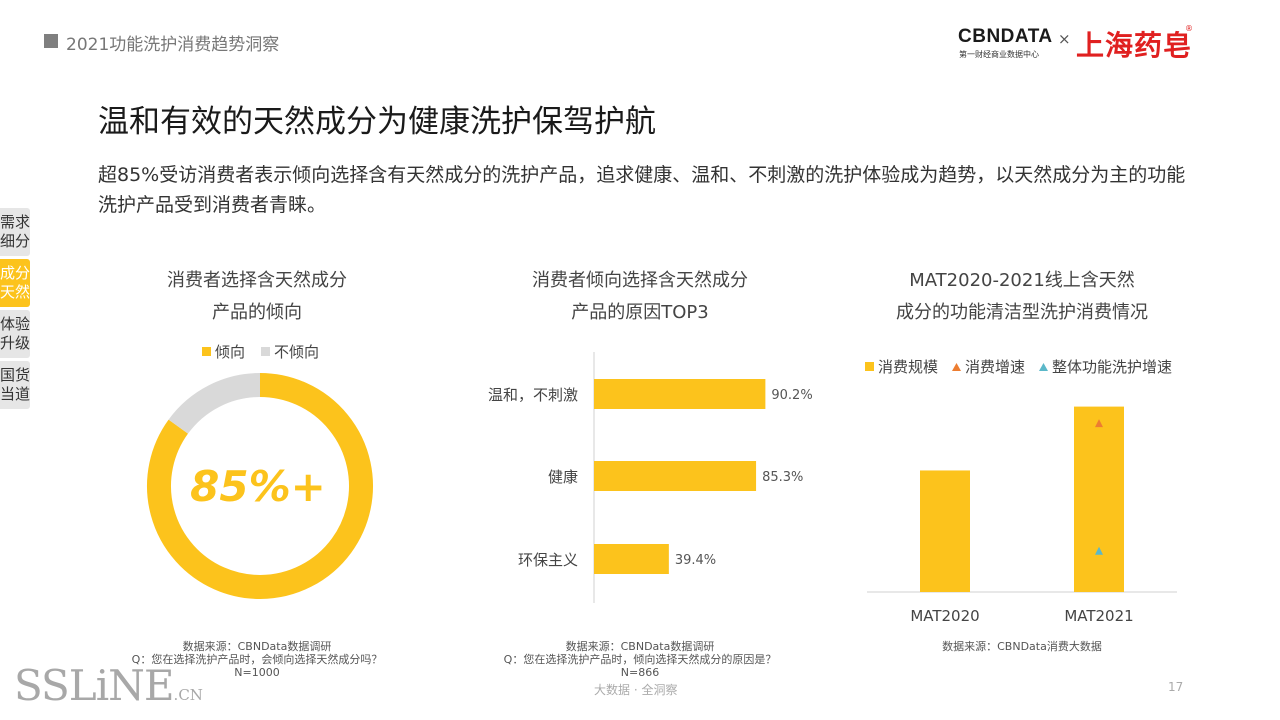 Image resolution: width=1280 pixels, height=720 pixels. Describe the element at coordinates (640, 672) in the screenshot. I see `source-line: N=866` at that location.